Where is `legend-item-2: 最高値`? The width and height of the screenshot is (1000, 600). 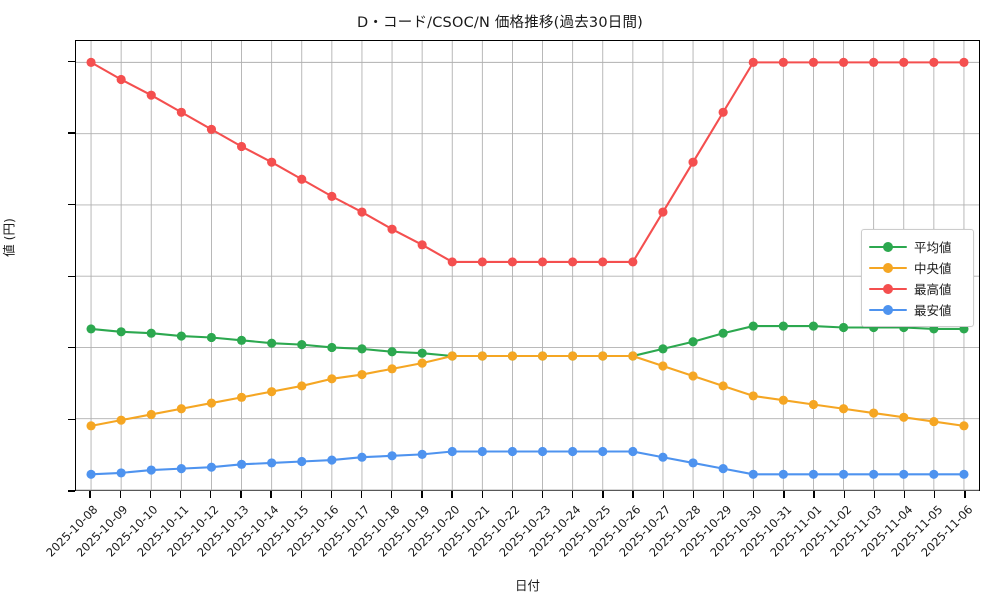
legend-item-2: 最高値 is located at coordinates (917, 288).